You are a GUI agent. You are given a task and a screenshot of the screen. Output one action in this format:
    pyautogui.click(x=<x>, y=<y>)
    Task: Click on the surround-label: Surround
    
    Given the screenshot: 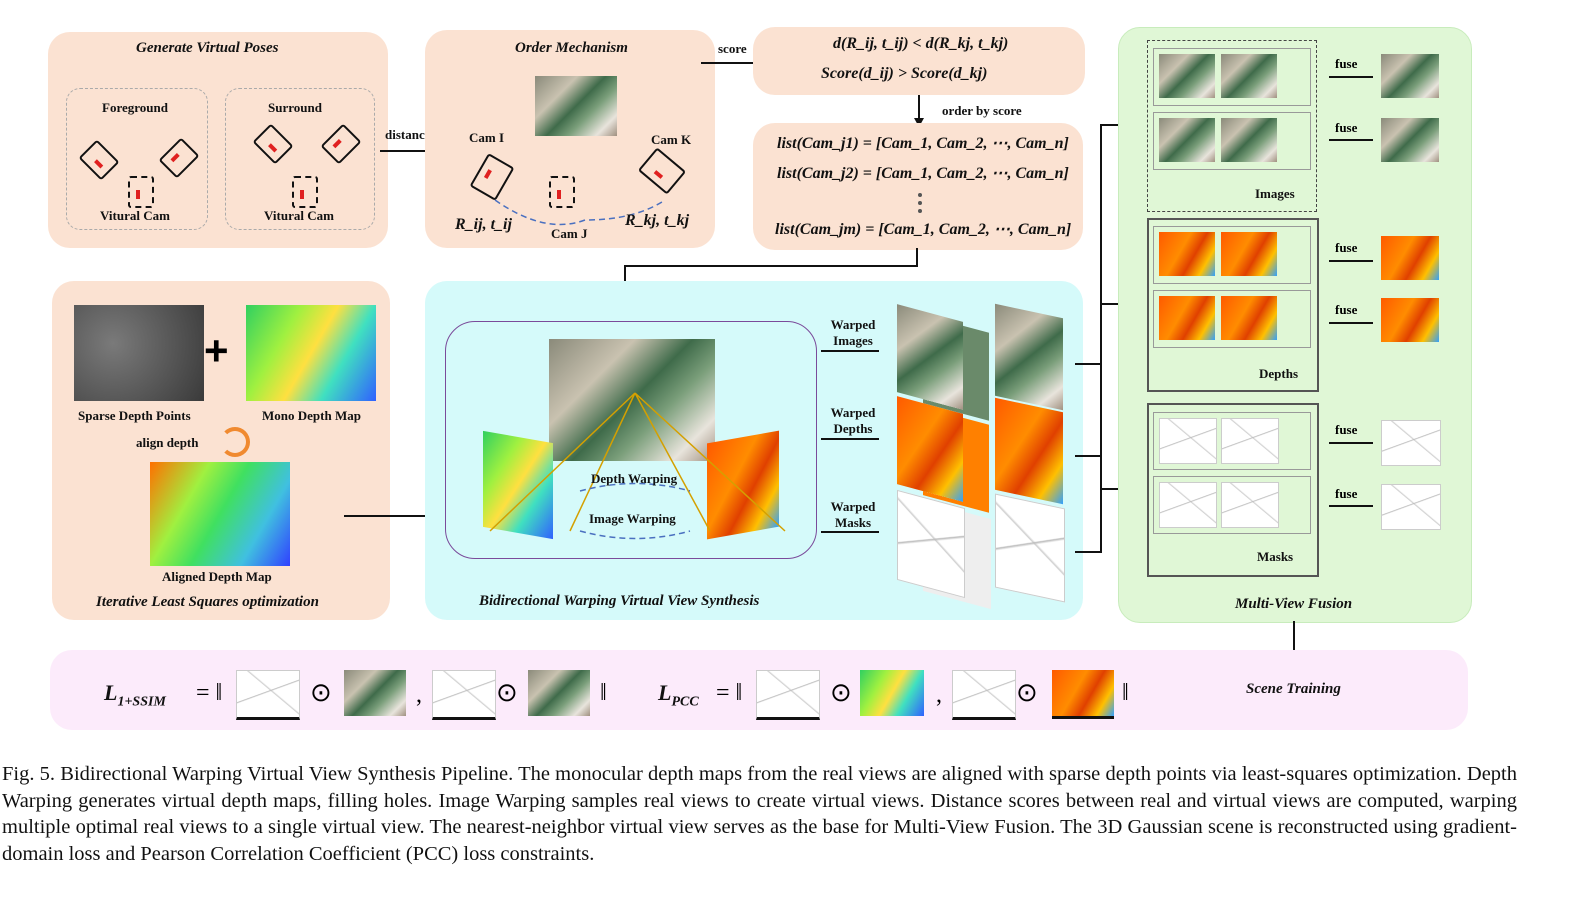 What is the action you would take?
    pyautogui.click(x=295, y=107)
    